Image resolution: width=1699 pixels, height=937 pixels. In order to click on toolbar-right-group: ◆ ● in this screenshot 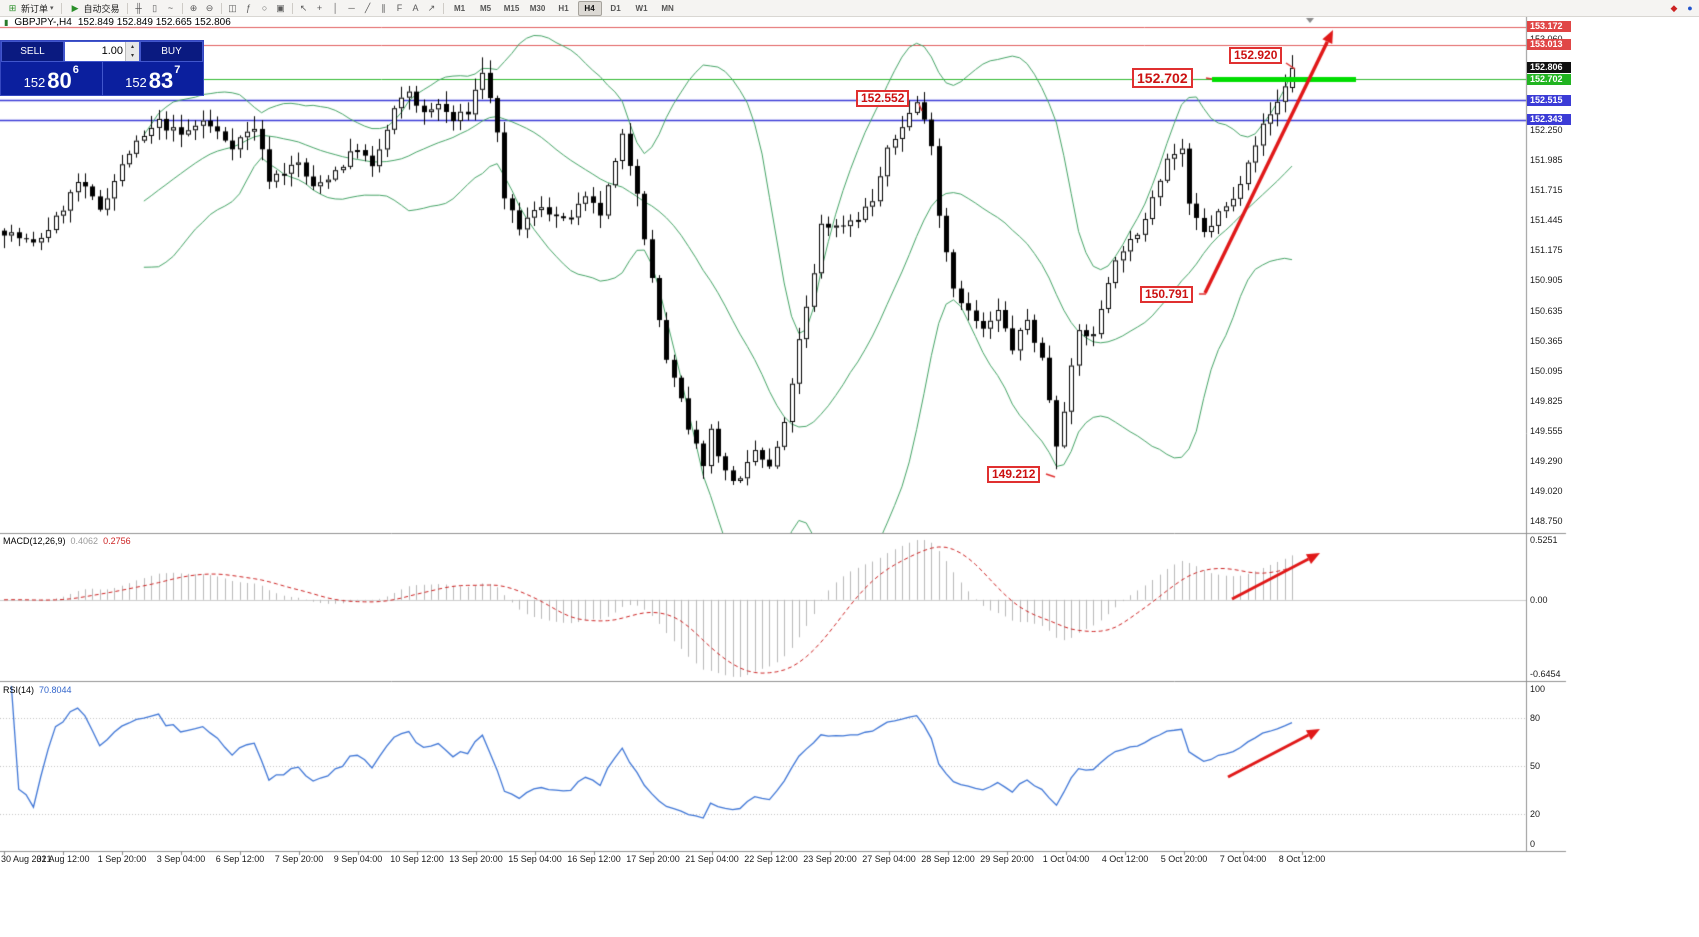, I will do `click(1682, 8)`.